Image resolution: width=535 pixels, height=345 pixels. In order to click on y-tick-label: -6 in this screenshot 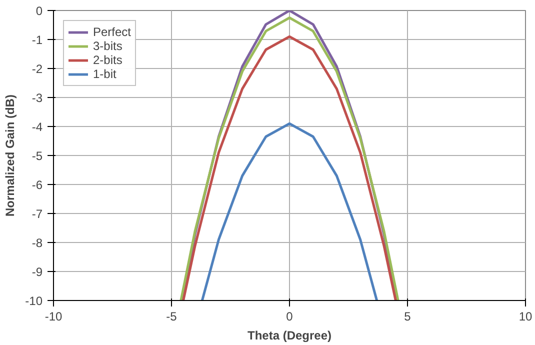, I will do `click(37, 185)`.